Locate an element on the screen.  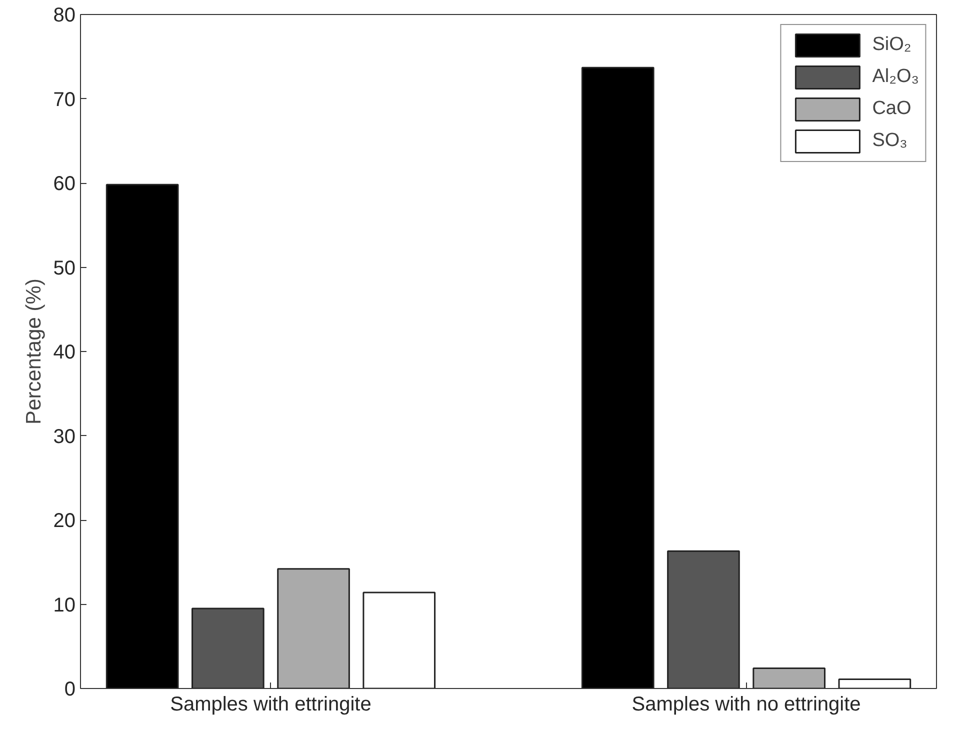
y-tick-label: 40 is located at coordinates (64, 353).